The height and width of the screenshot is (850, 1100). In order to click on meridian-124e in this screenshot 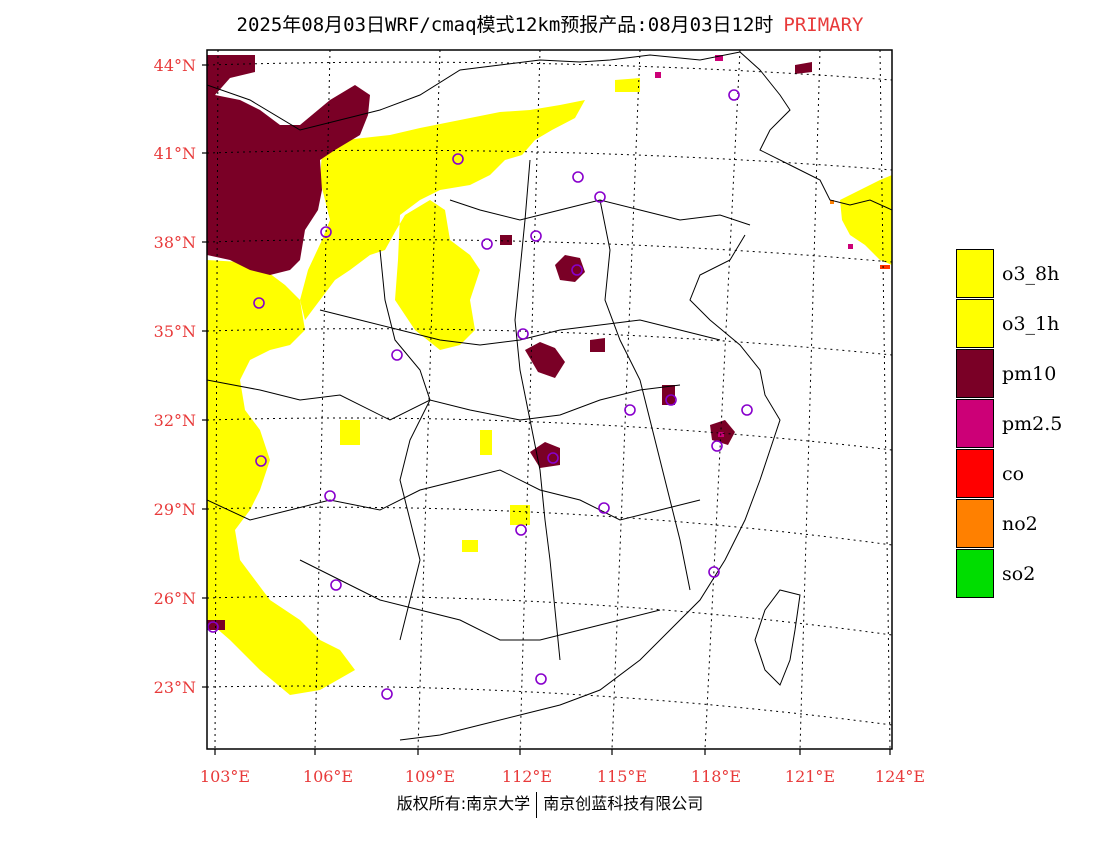, I will do `click(885, 399)`.